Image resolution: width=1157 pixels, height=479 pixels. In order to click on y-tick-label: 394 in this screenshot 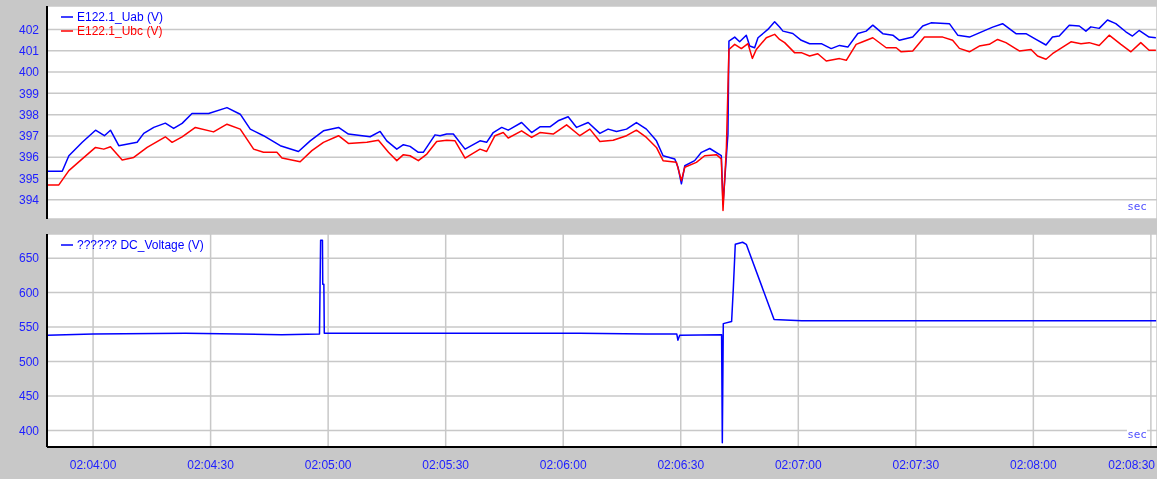, I will do `click(29, 200)`.